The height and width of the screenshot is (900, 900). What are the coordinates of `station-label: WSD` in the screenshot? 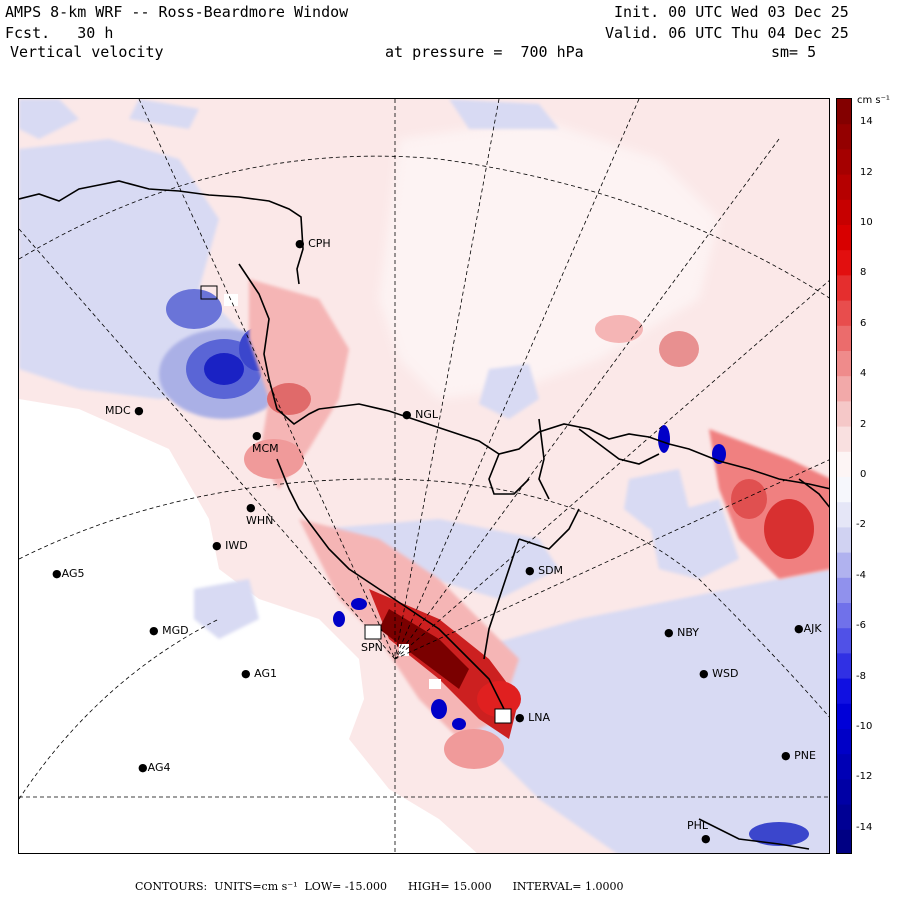 It's located at (725, 673).